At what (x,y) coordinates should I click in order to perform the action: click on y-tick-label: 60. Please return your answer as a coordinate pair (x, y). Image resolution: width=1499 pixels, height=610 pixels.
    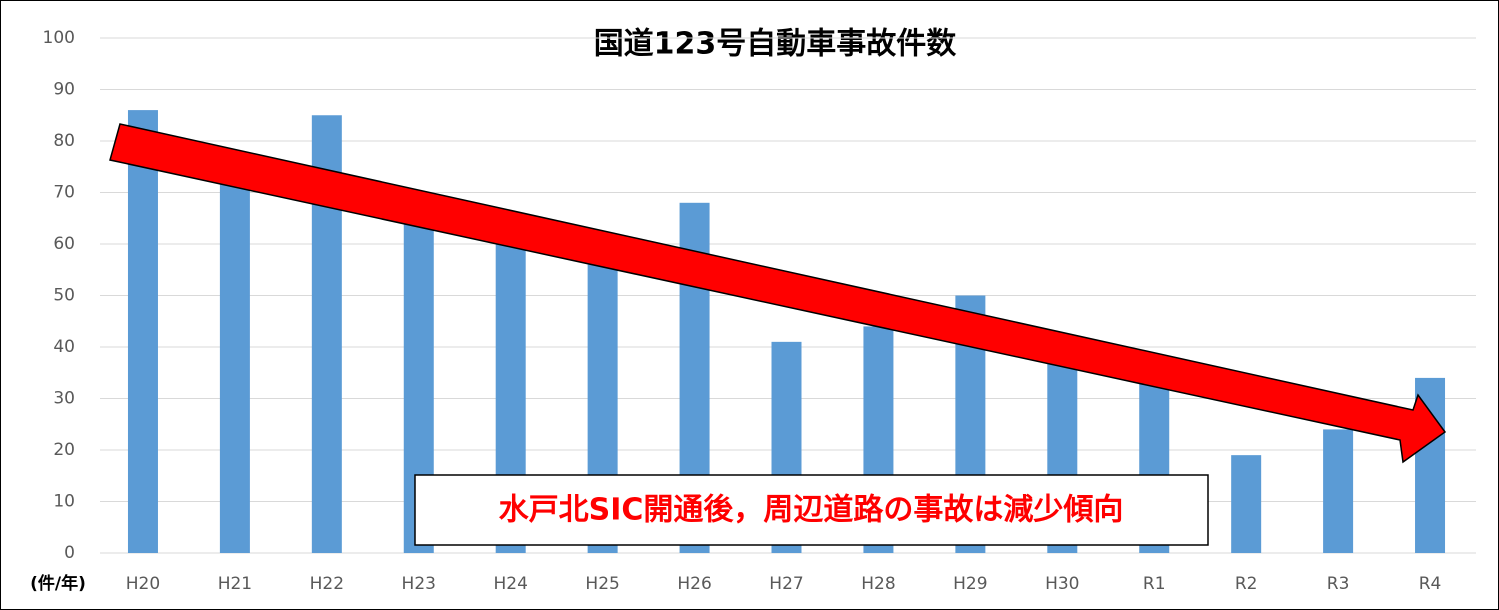
    Looking at the image, I should click on (64, 244).